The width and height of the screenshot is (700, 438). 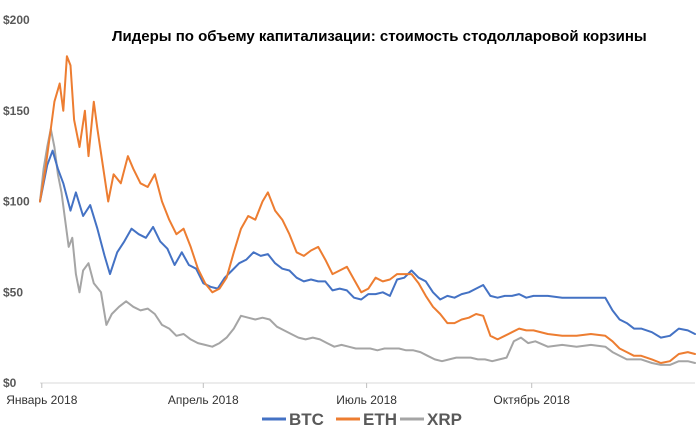 I want to click on y-axis-ticks: $0 $50 $100 $150 $200, so click(x=16, y=201).